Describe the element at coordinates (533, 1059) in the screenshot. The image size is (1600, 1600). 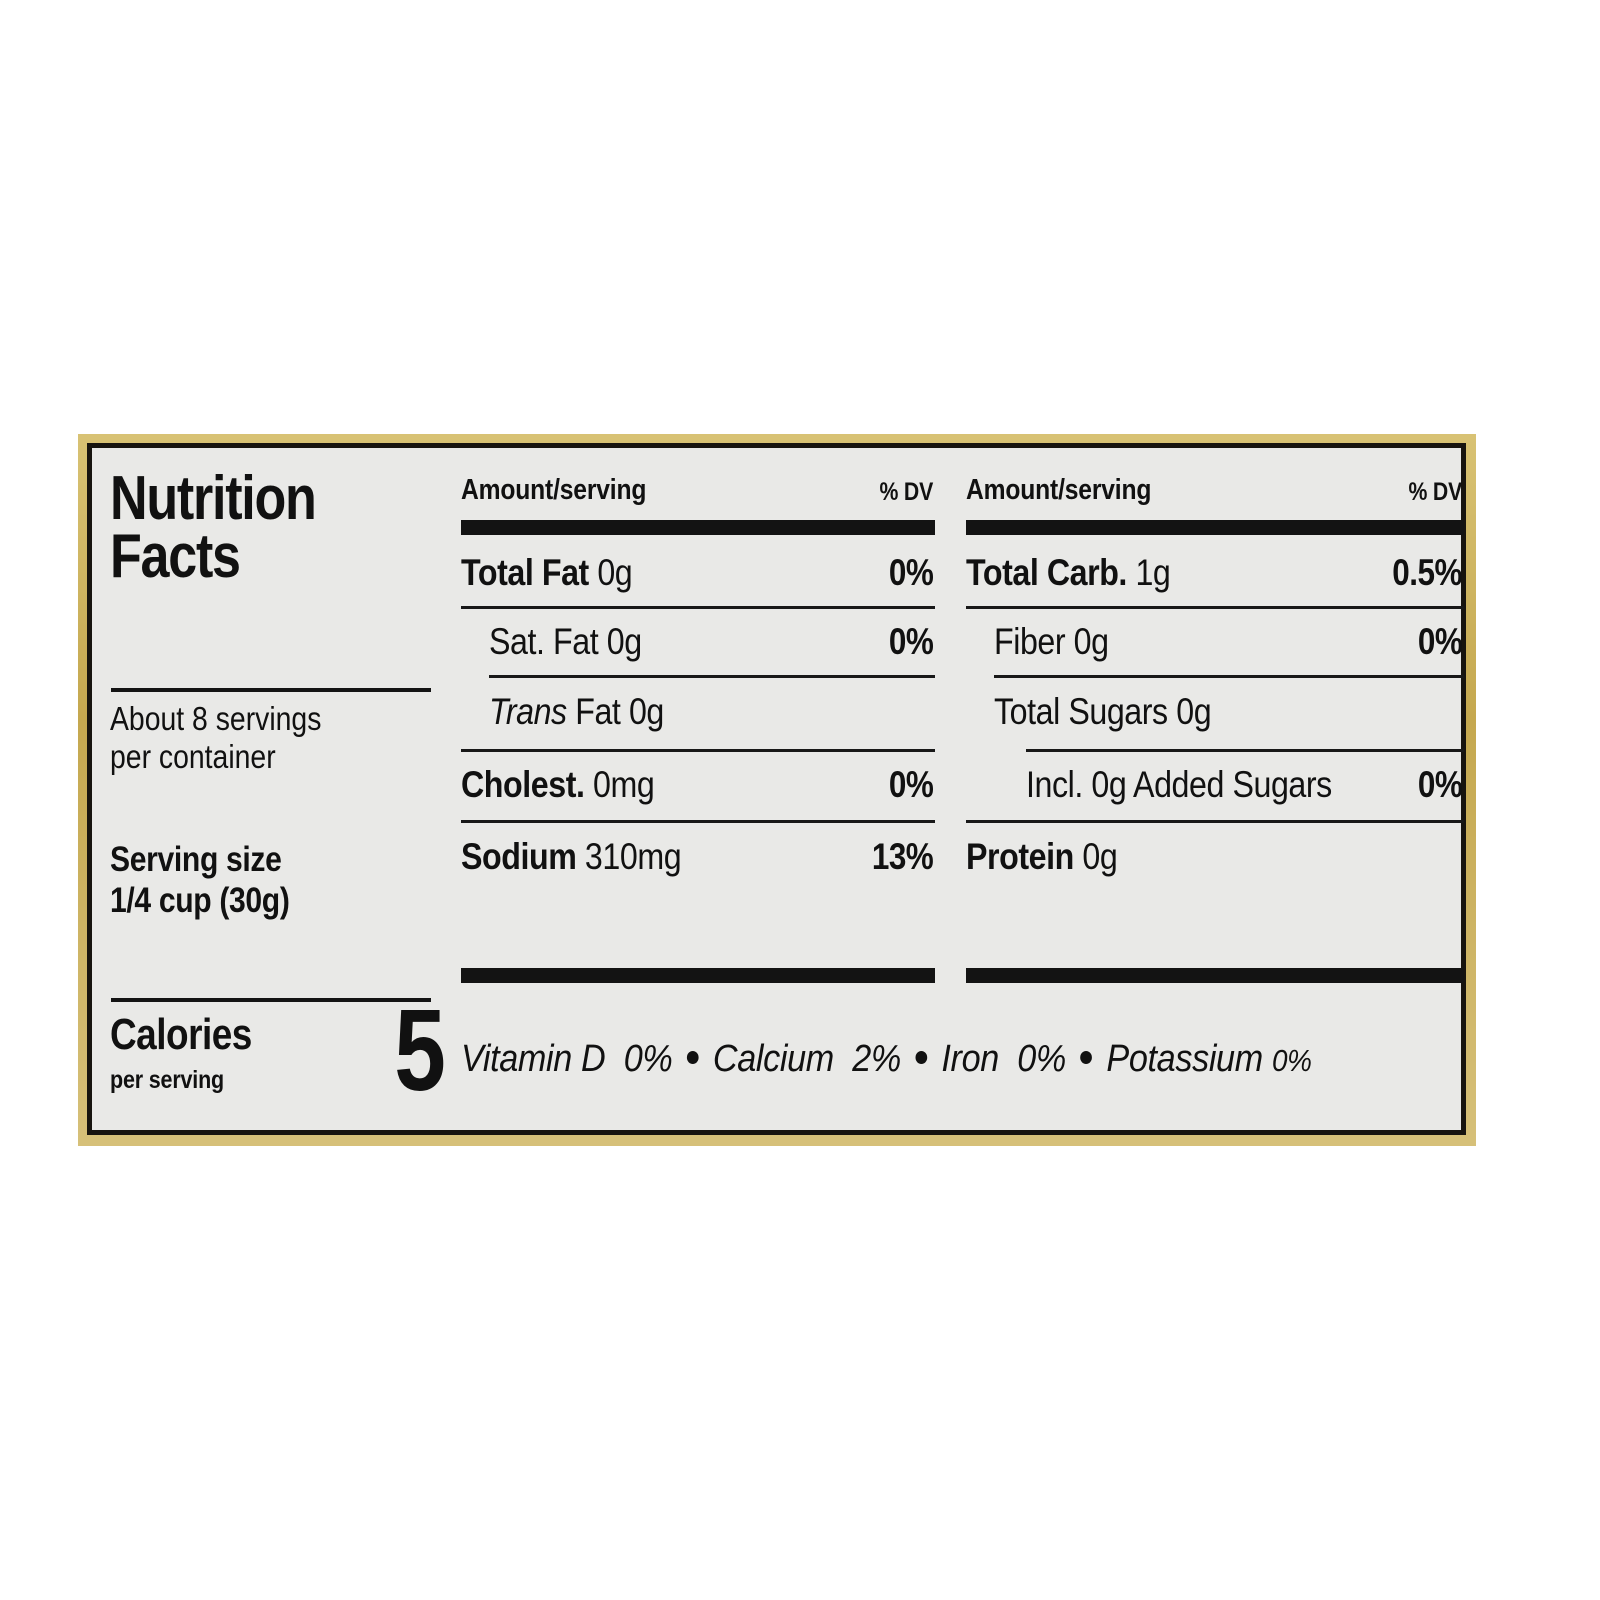
I see `micronutrient-name-vitamin-d: Vitamin D` at that location.